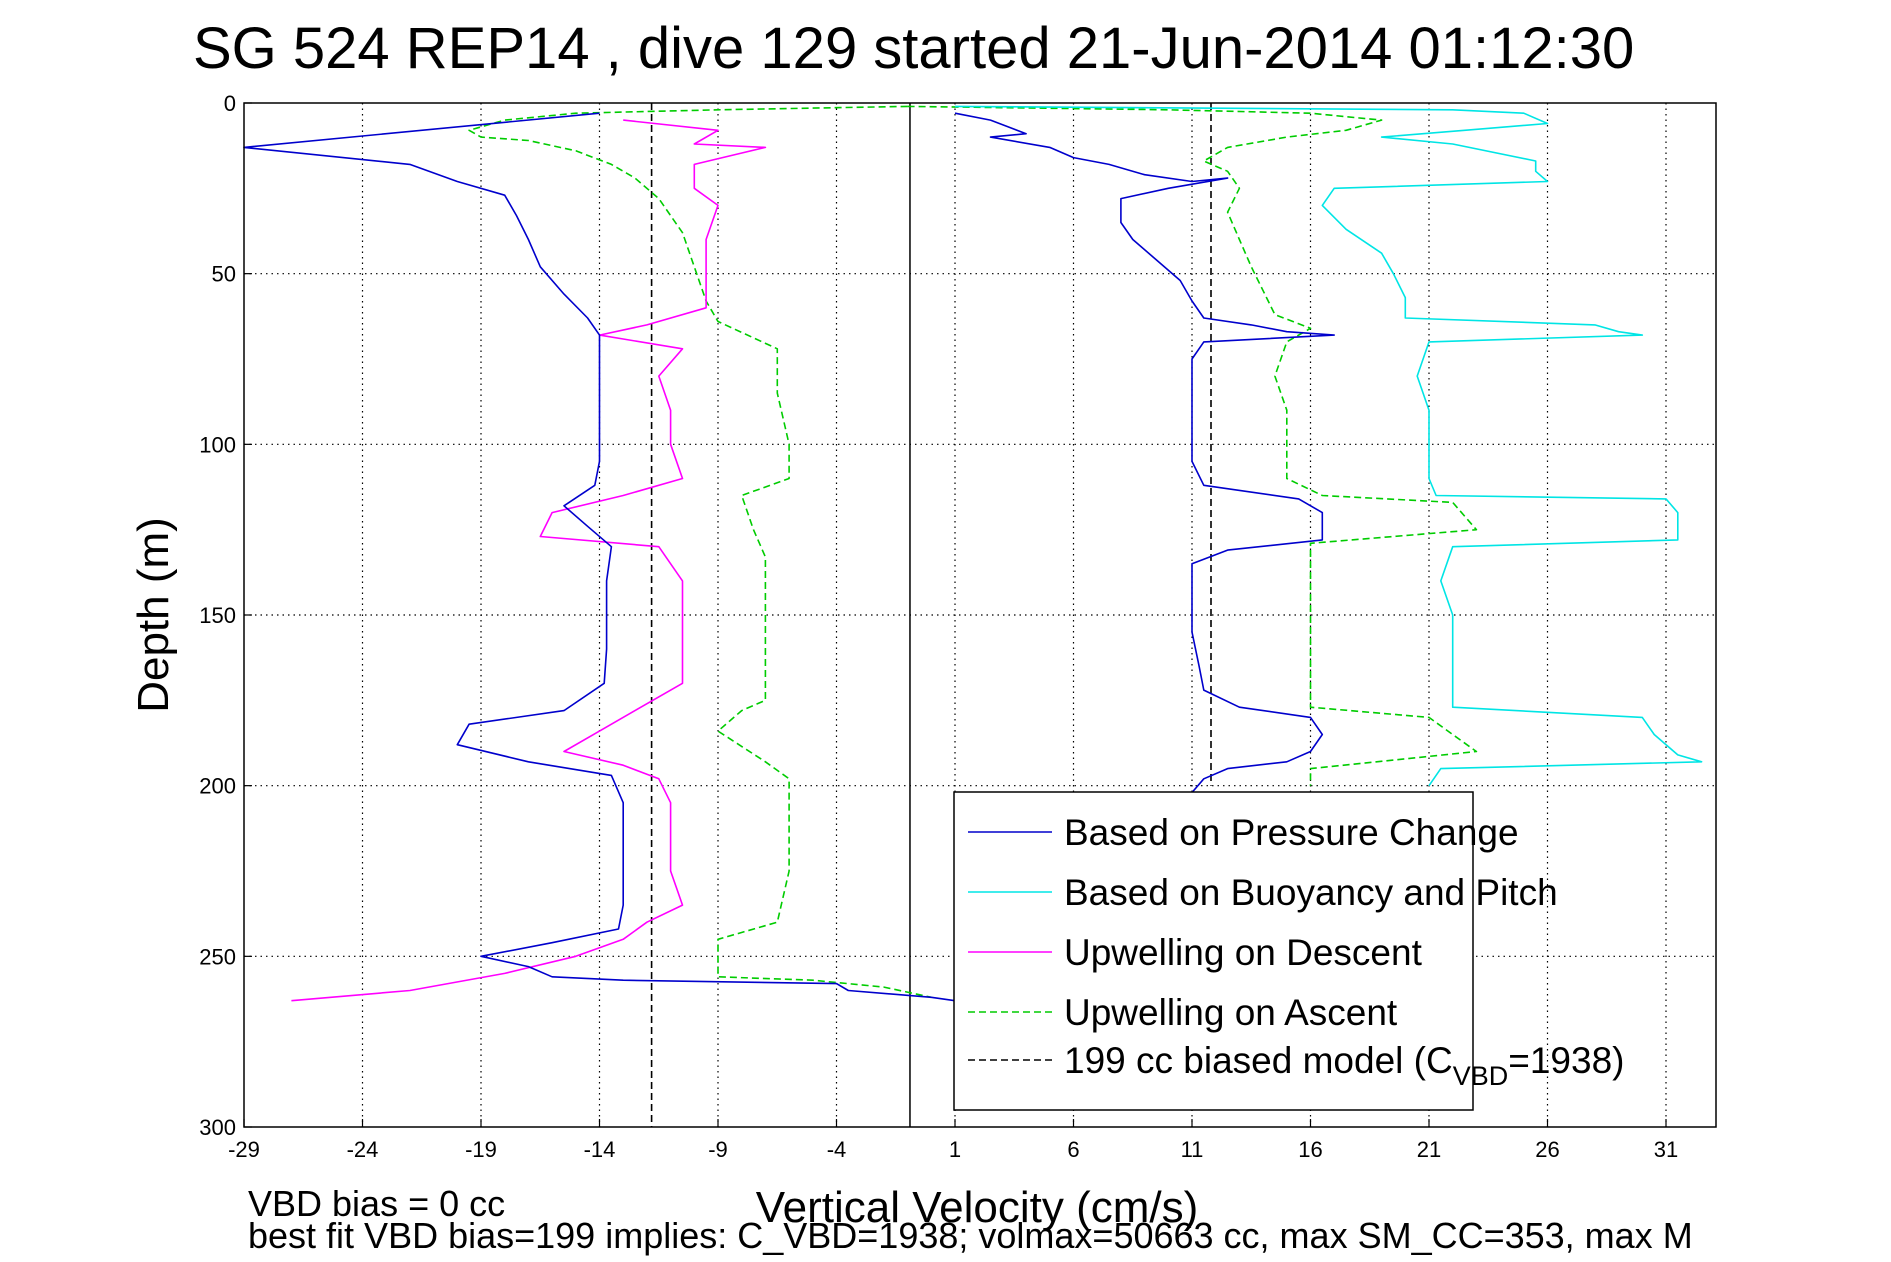 The image size is (1891, 1262). I want to click on y-tick-label: 0, so click(230, 103).